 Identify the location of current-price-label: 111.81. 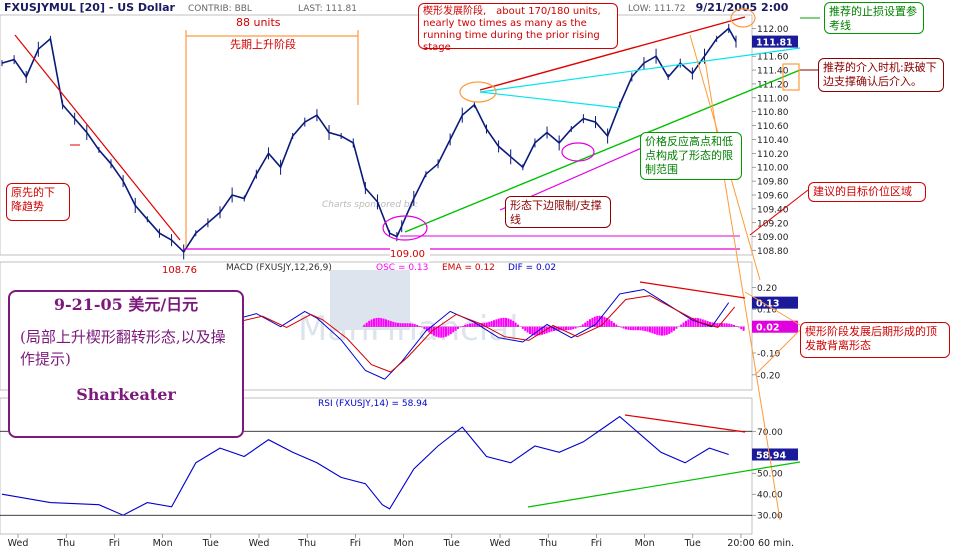
(774, 43).